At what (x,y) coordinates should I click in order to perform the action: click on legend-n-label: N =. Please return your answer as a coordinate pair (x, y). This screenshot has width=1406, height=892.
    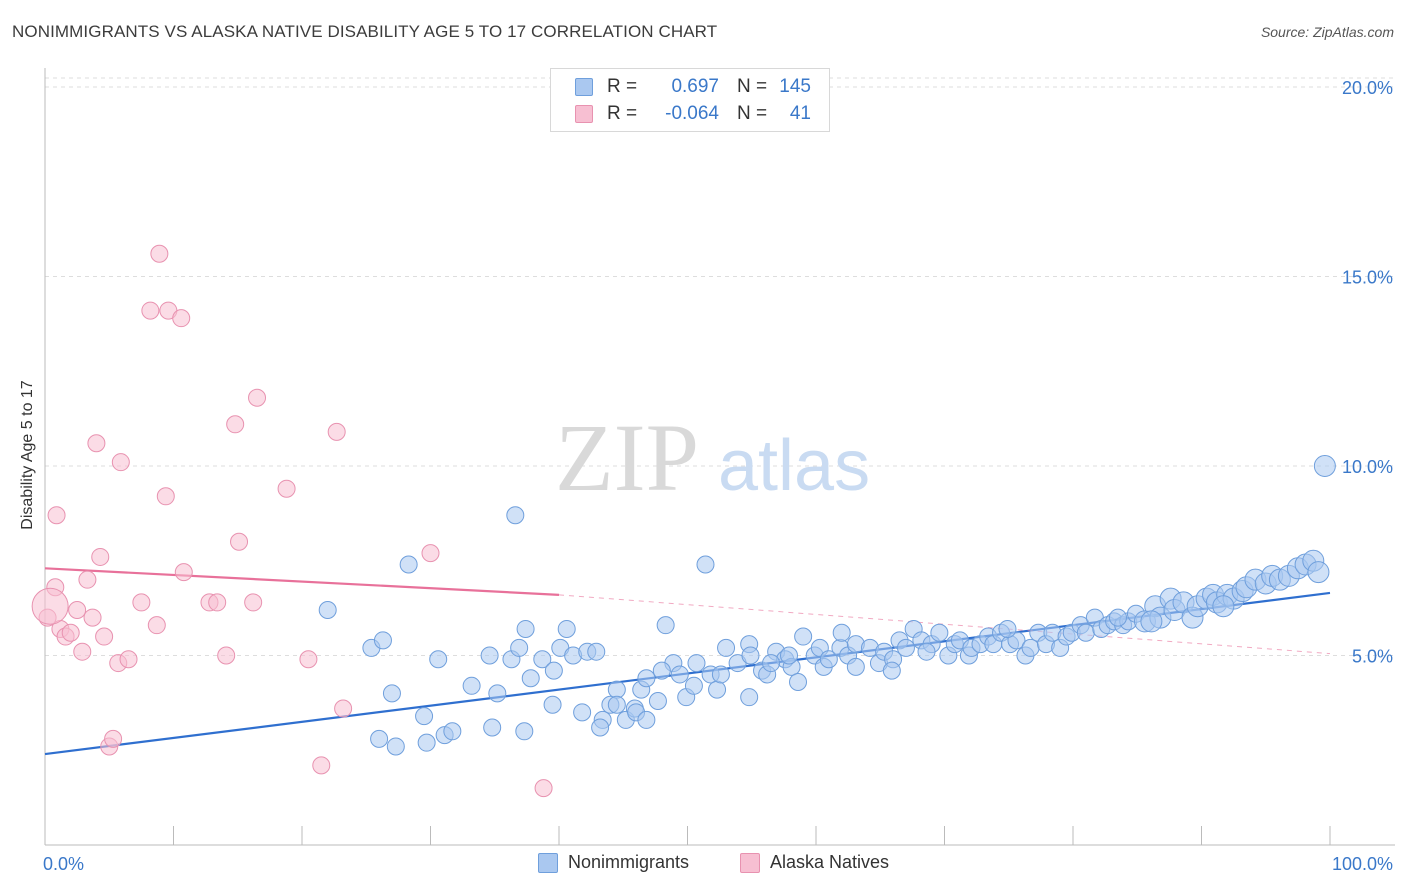
    Looking at the image, I should click on (752, 113).